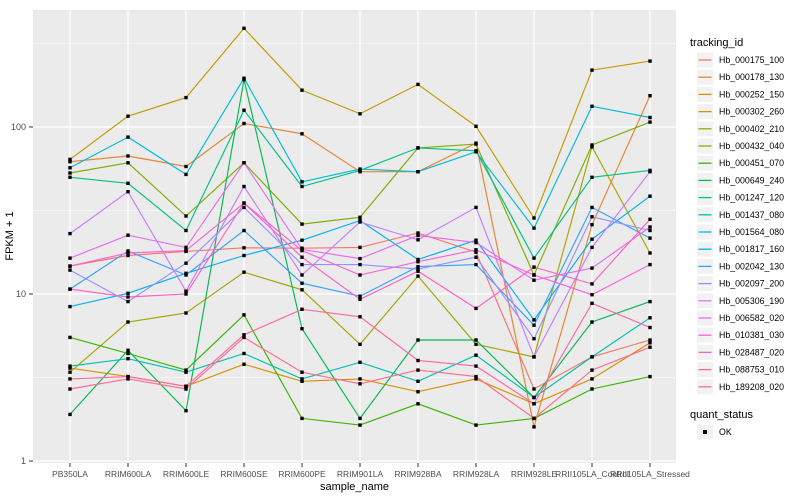  What do you see at coordinates (751, 77) in the screenshot?
I see `legend-label: Hb_000178_130` at bounding box center [751, 77].